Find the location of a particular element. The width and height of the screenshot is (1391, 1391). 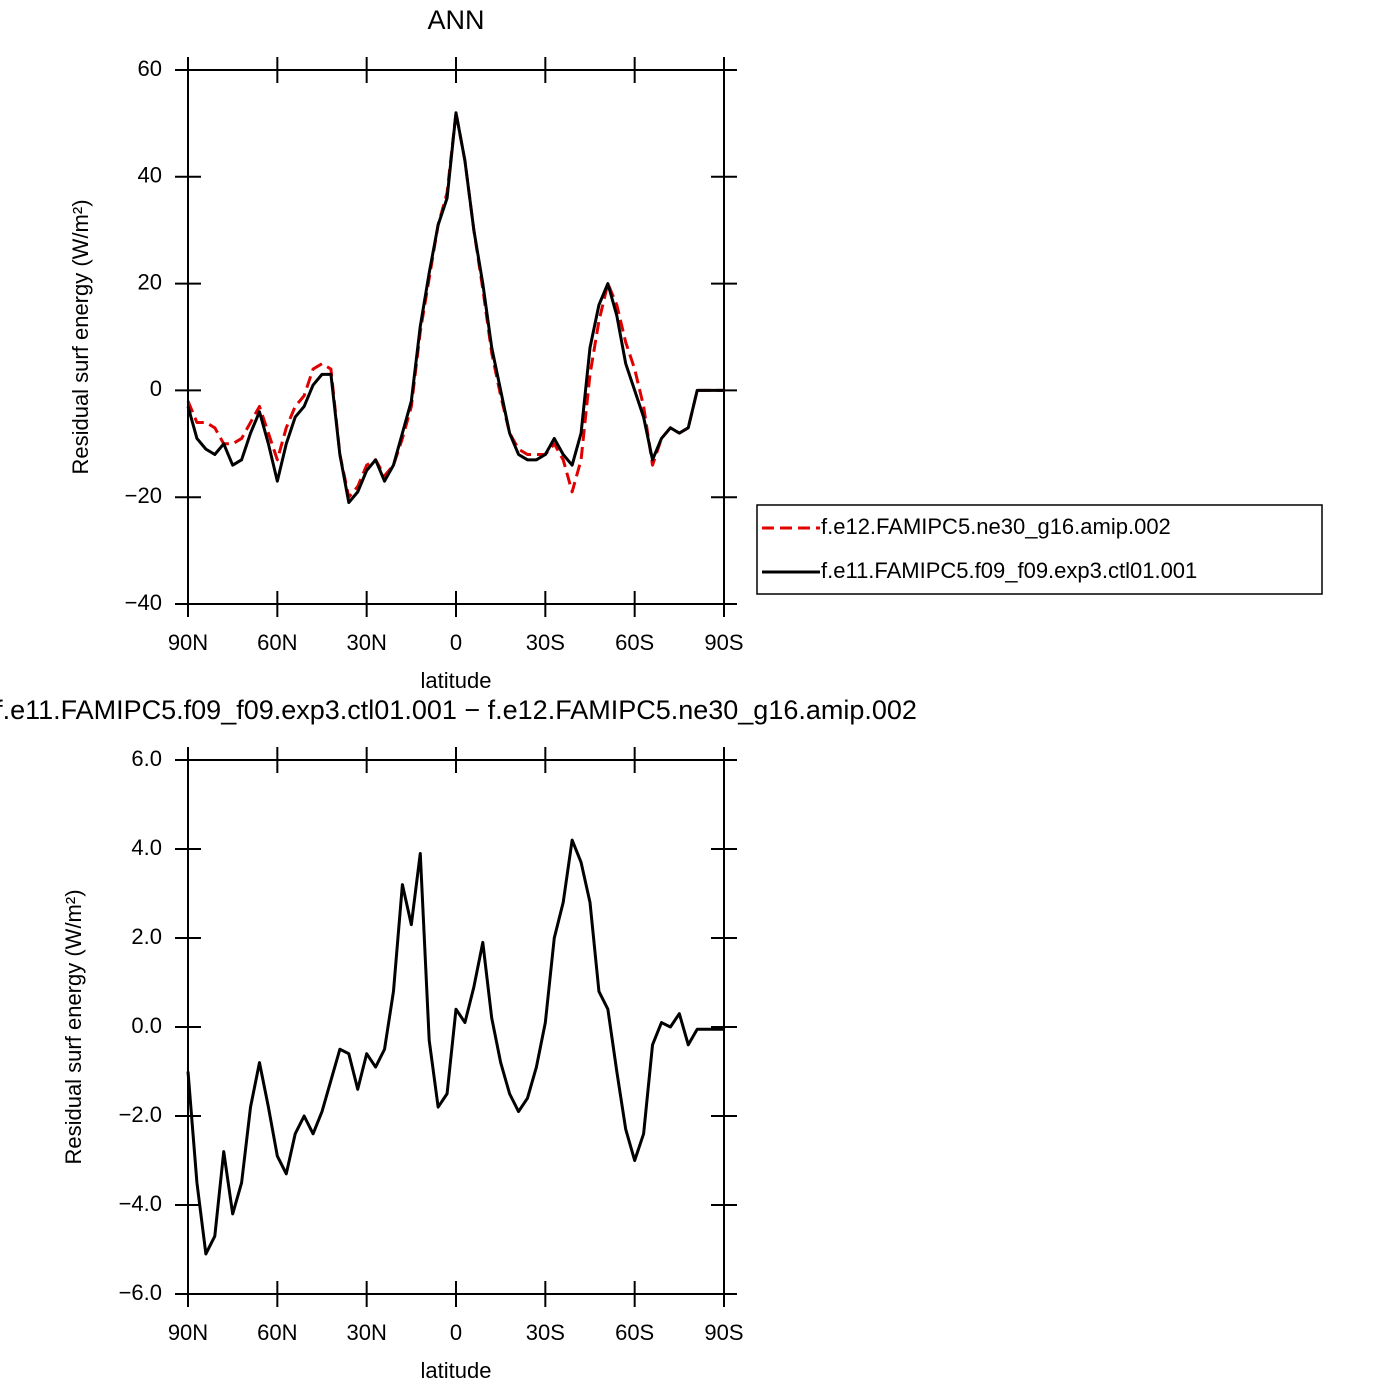

y-tick-label: −4.0 is located at coordinates (140, 1203).